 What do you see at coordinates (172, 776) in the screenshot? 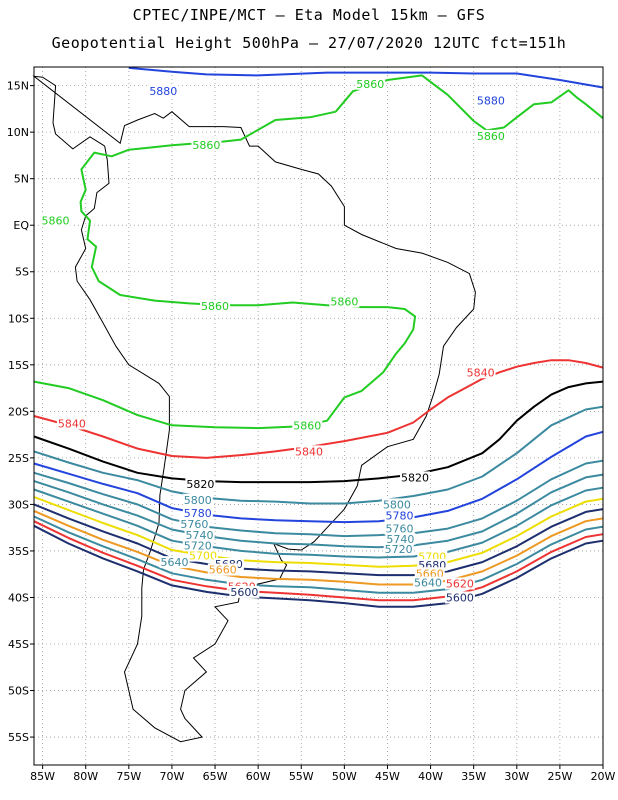
I see `lon-tick-label: 70W` at bounding box center [172, 776].